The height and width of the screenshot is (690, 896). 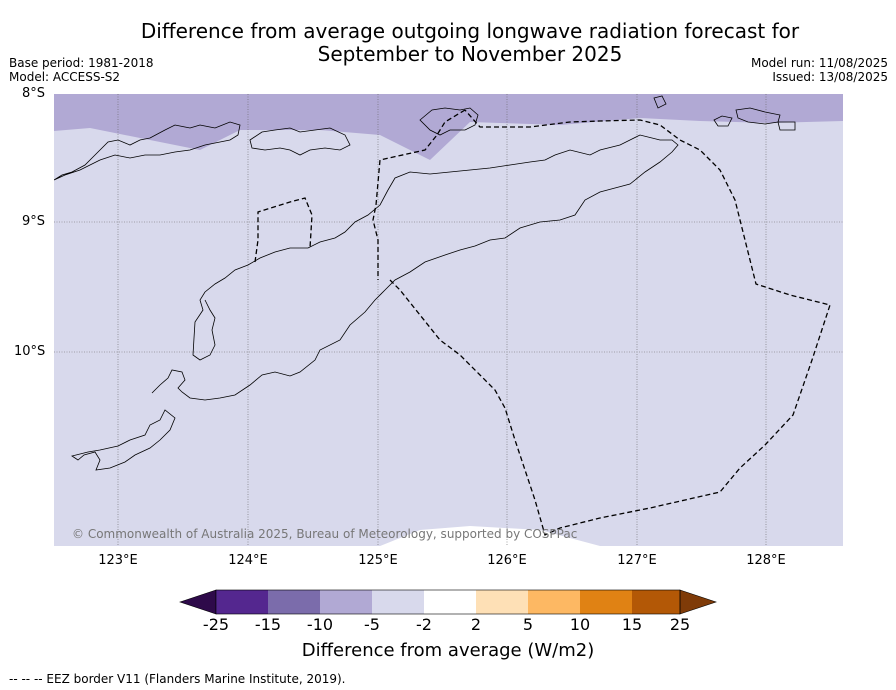 I want to click on base-period: Base period: 1981-2018, so click(x=81, y=63).